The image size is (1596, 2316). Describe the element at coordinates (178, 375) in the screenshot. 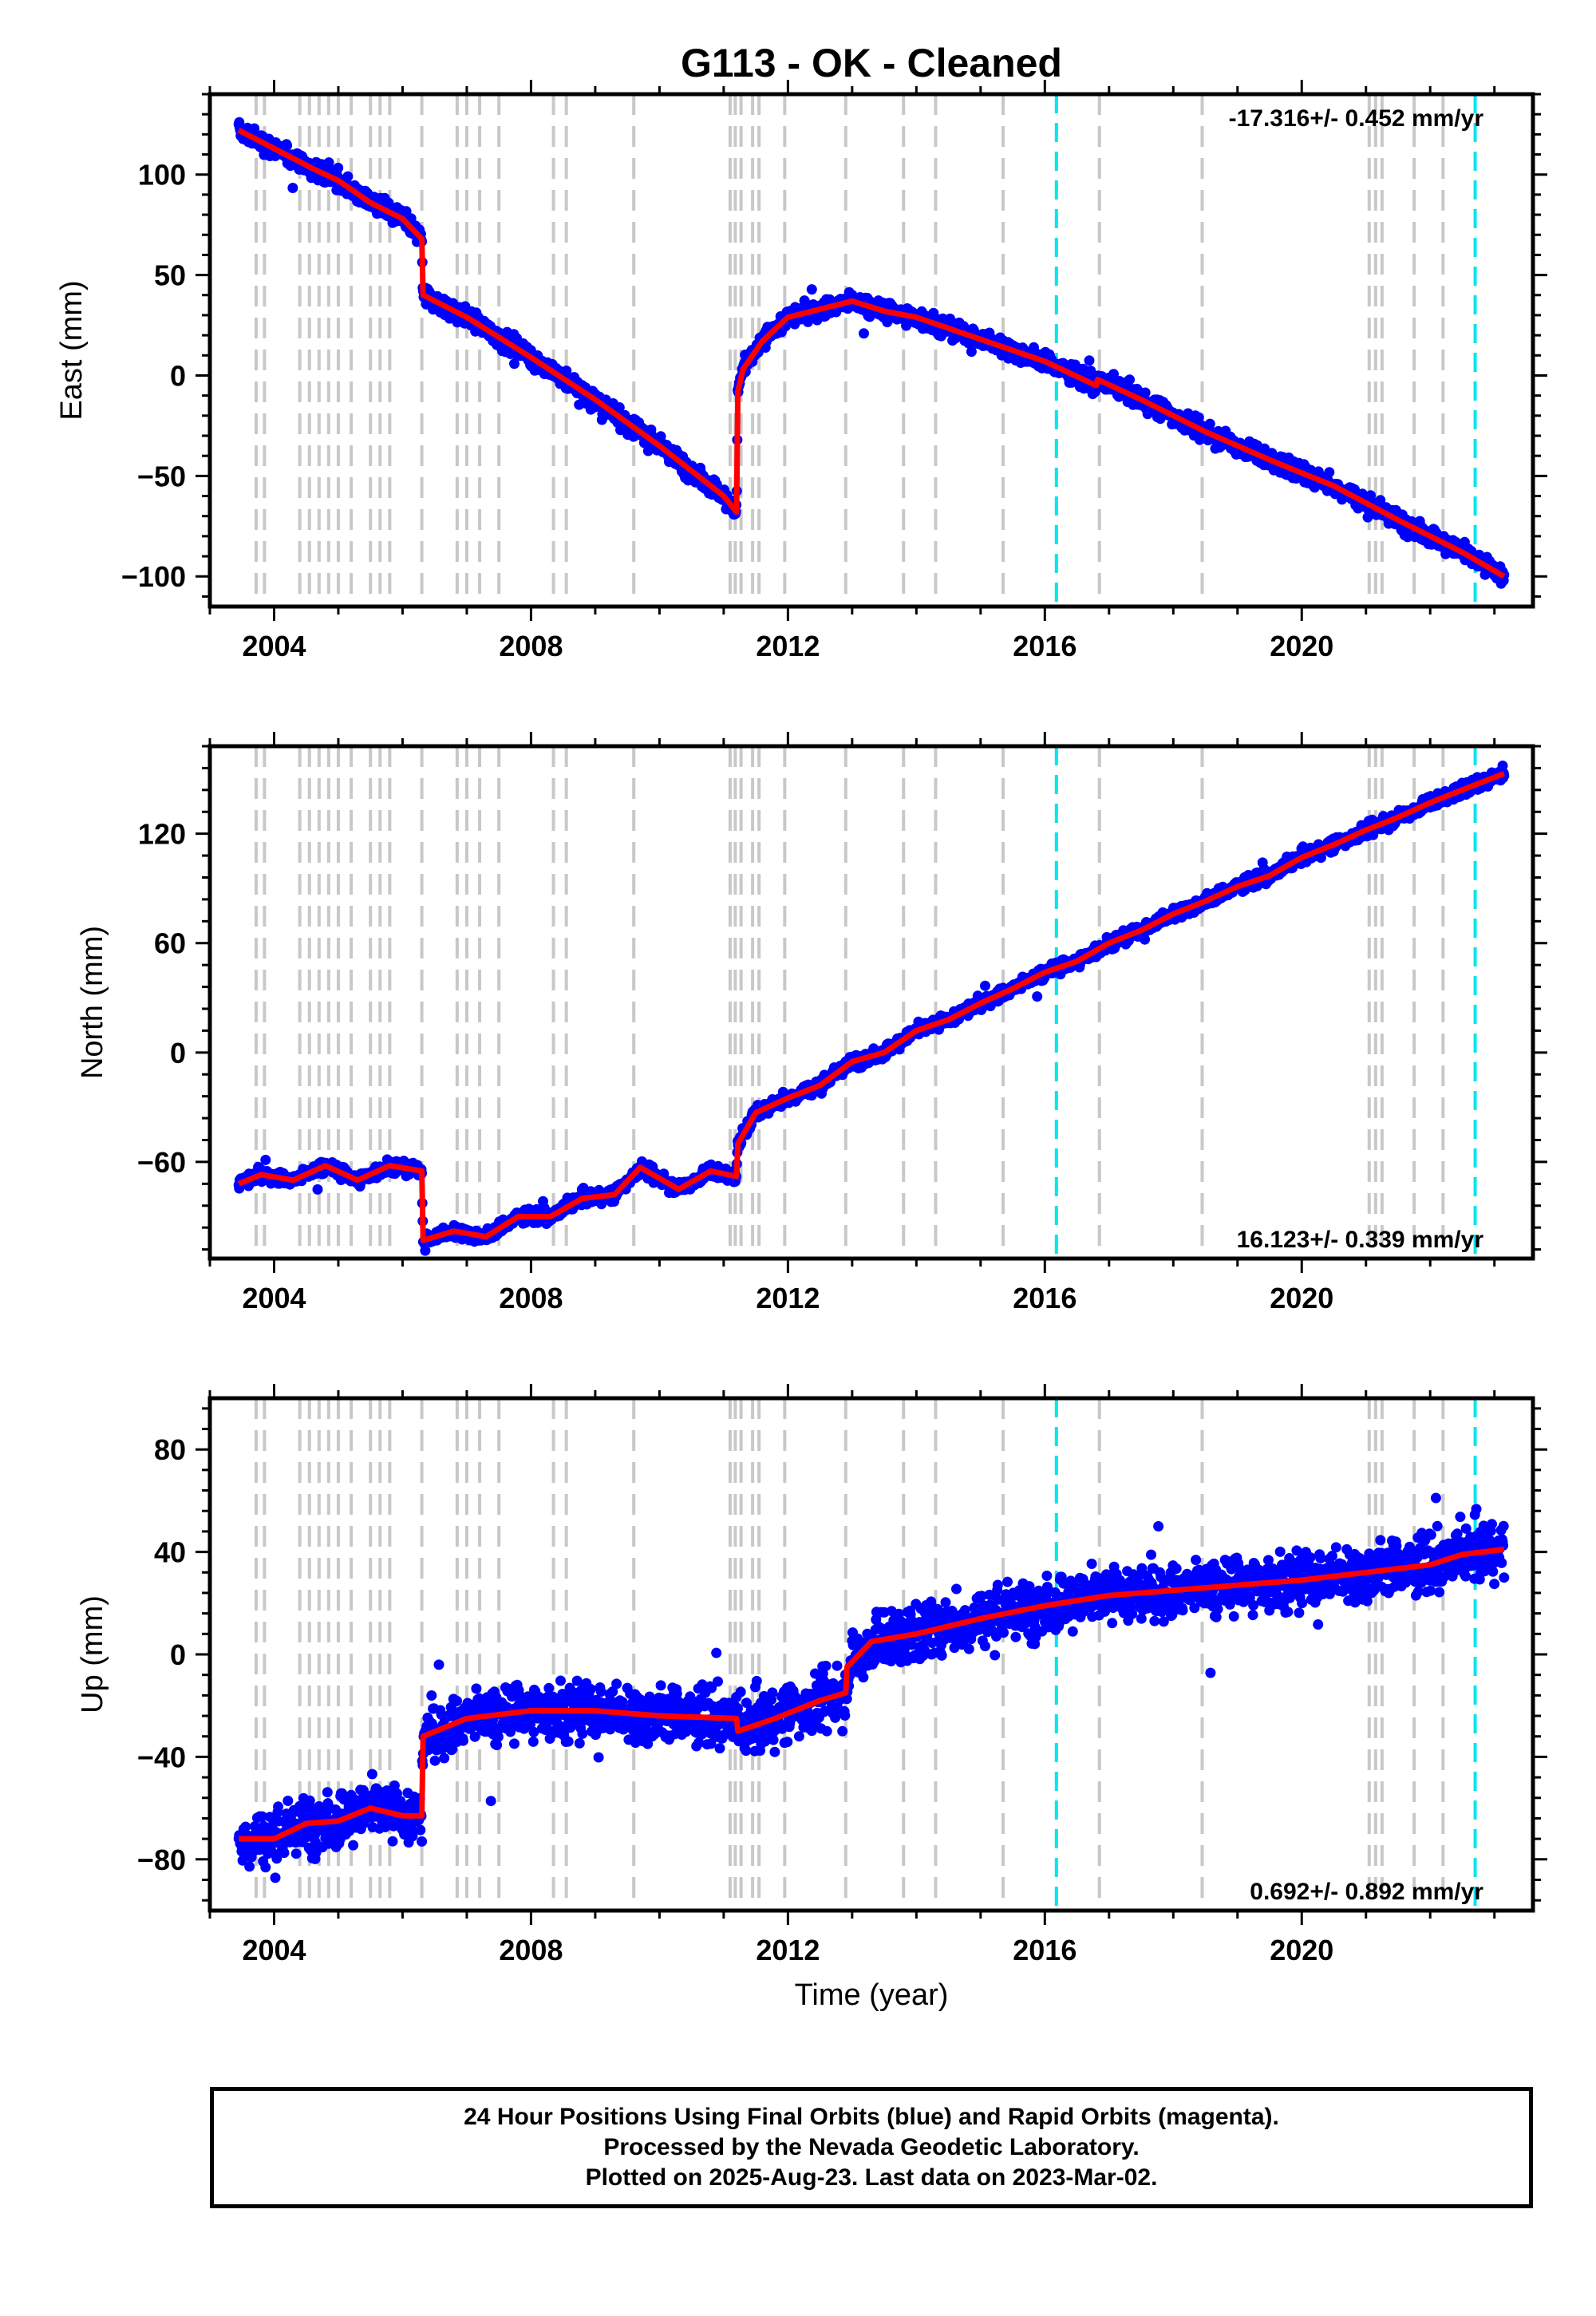

I see `y-tick-label: 0` at that location.